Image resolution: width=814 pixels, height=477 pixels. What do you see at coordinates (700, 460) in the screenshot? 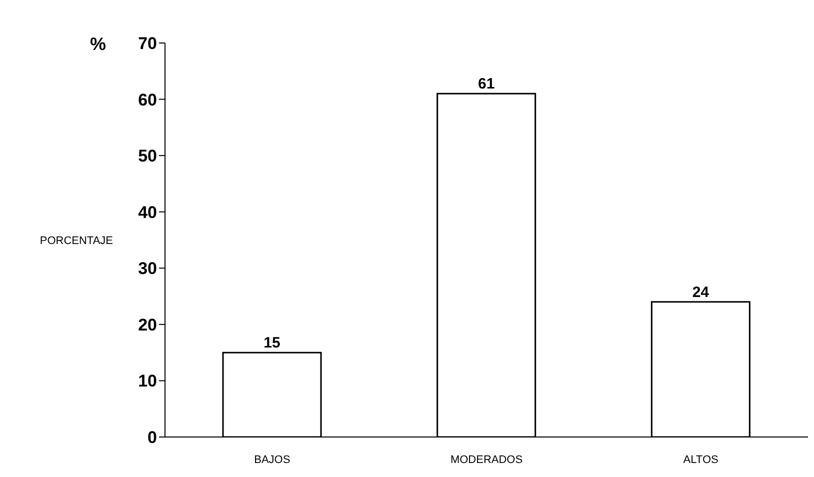
I see `x-tick-label: ALTOS` at bounding box center [700, 460].